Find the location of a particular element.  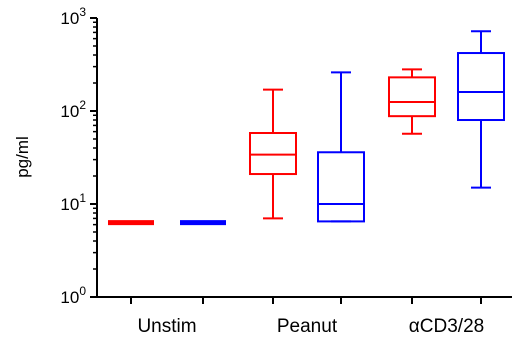

y-tick-label: 10² is located at coordinates (73, 109).